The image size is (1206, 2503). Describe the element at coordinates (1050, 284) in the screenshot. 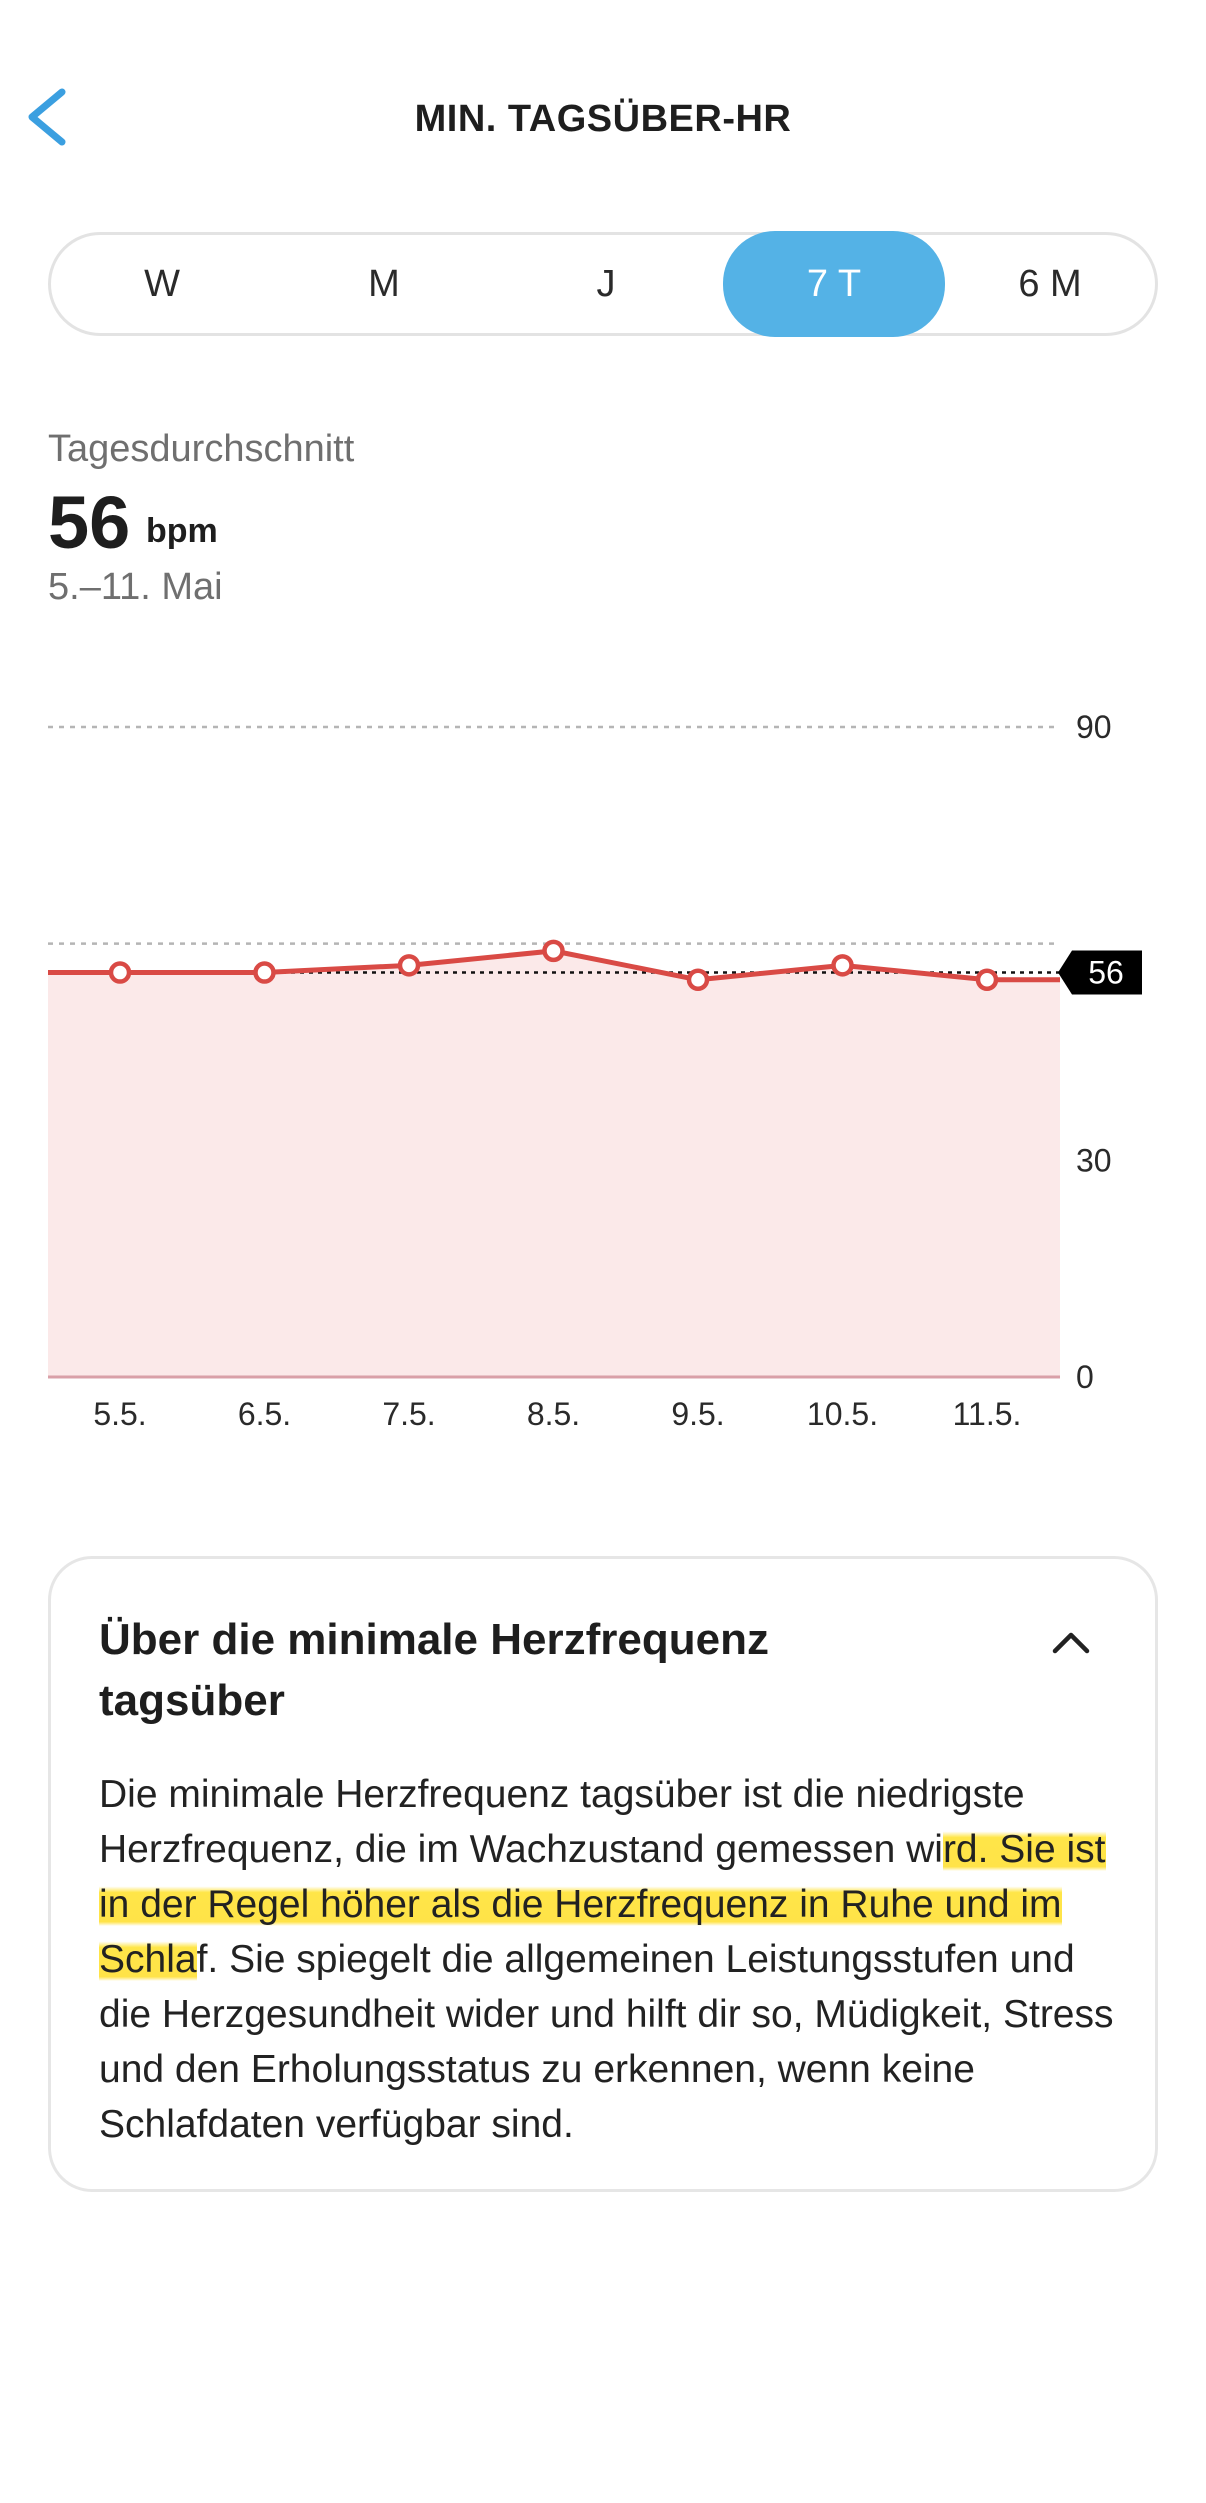

I see `tab-6-months: 6 M` at that location.